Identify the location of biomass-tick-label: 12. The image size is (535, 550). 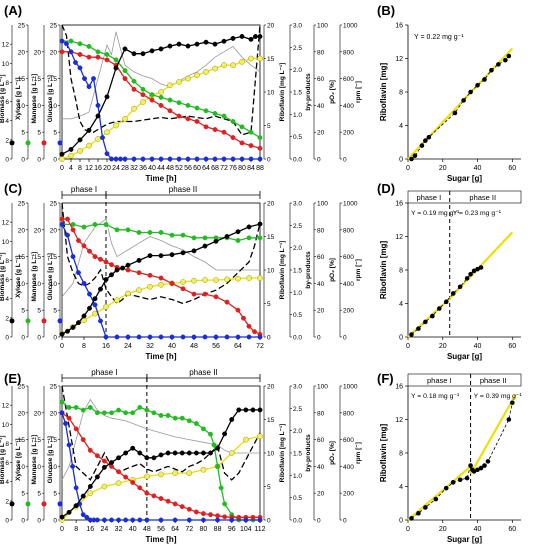
(6, 45).